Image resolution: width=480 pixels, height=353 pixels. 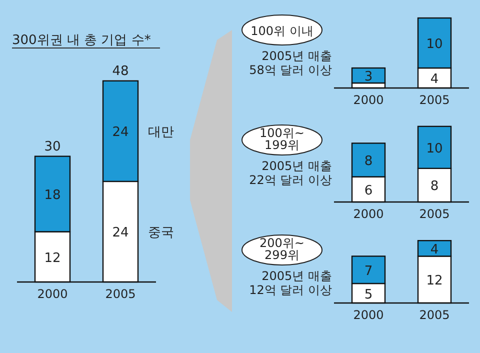 I want to click on data-label: 7, so click(x=368, y=271).